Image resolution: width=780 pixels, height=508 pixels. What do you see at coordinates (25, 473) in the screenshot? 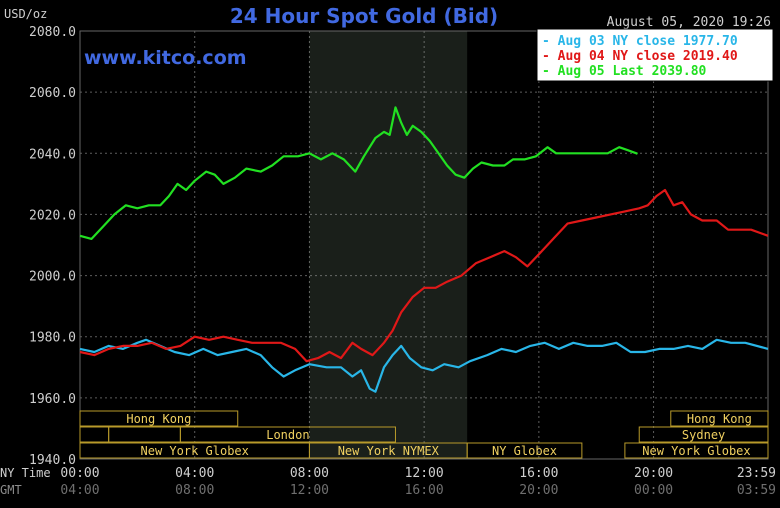
I see `ny-time-label: NY Time` at bounding box center [25, 473].